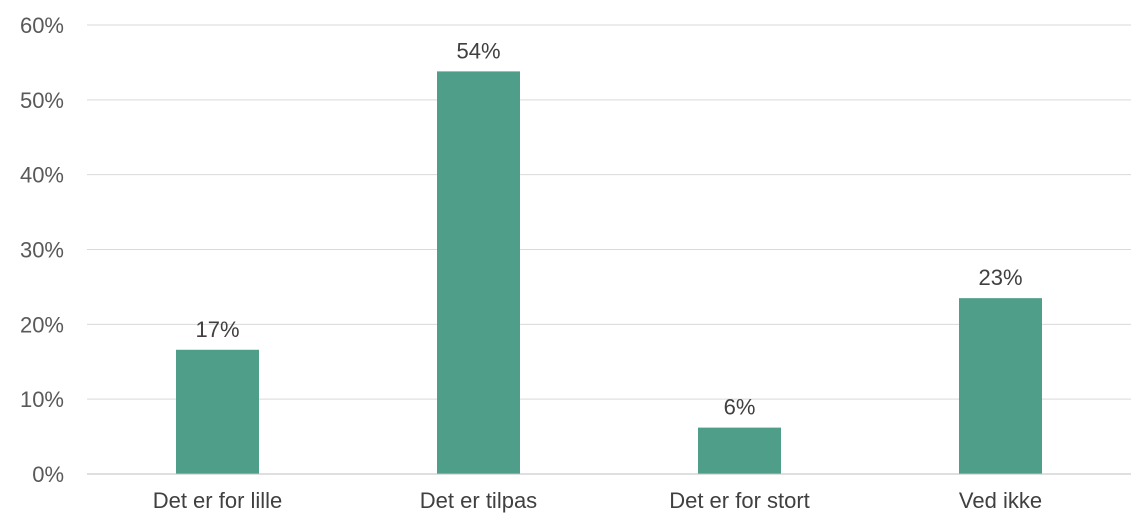 This screenshot has height=517, width=1131. What do you see at coordinates (42, 175) in the screenshot?
I see `y-tick-label: 40%` at bounding box center [42, 175].